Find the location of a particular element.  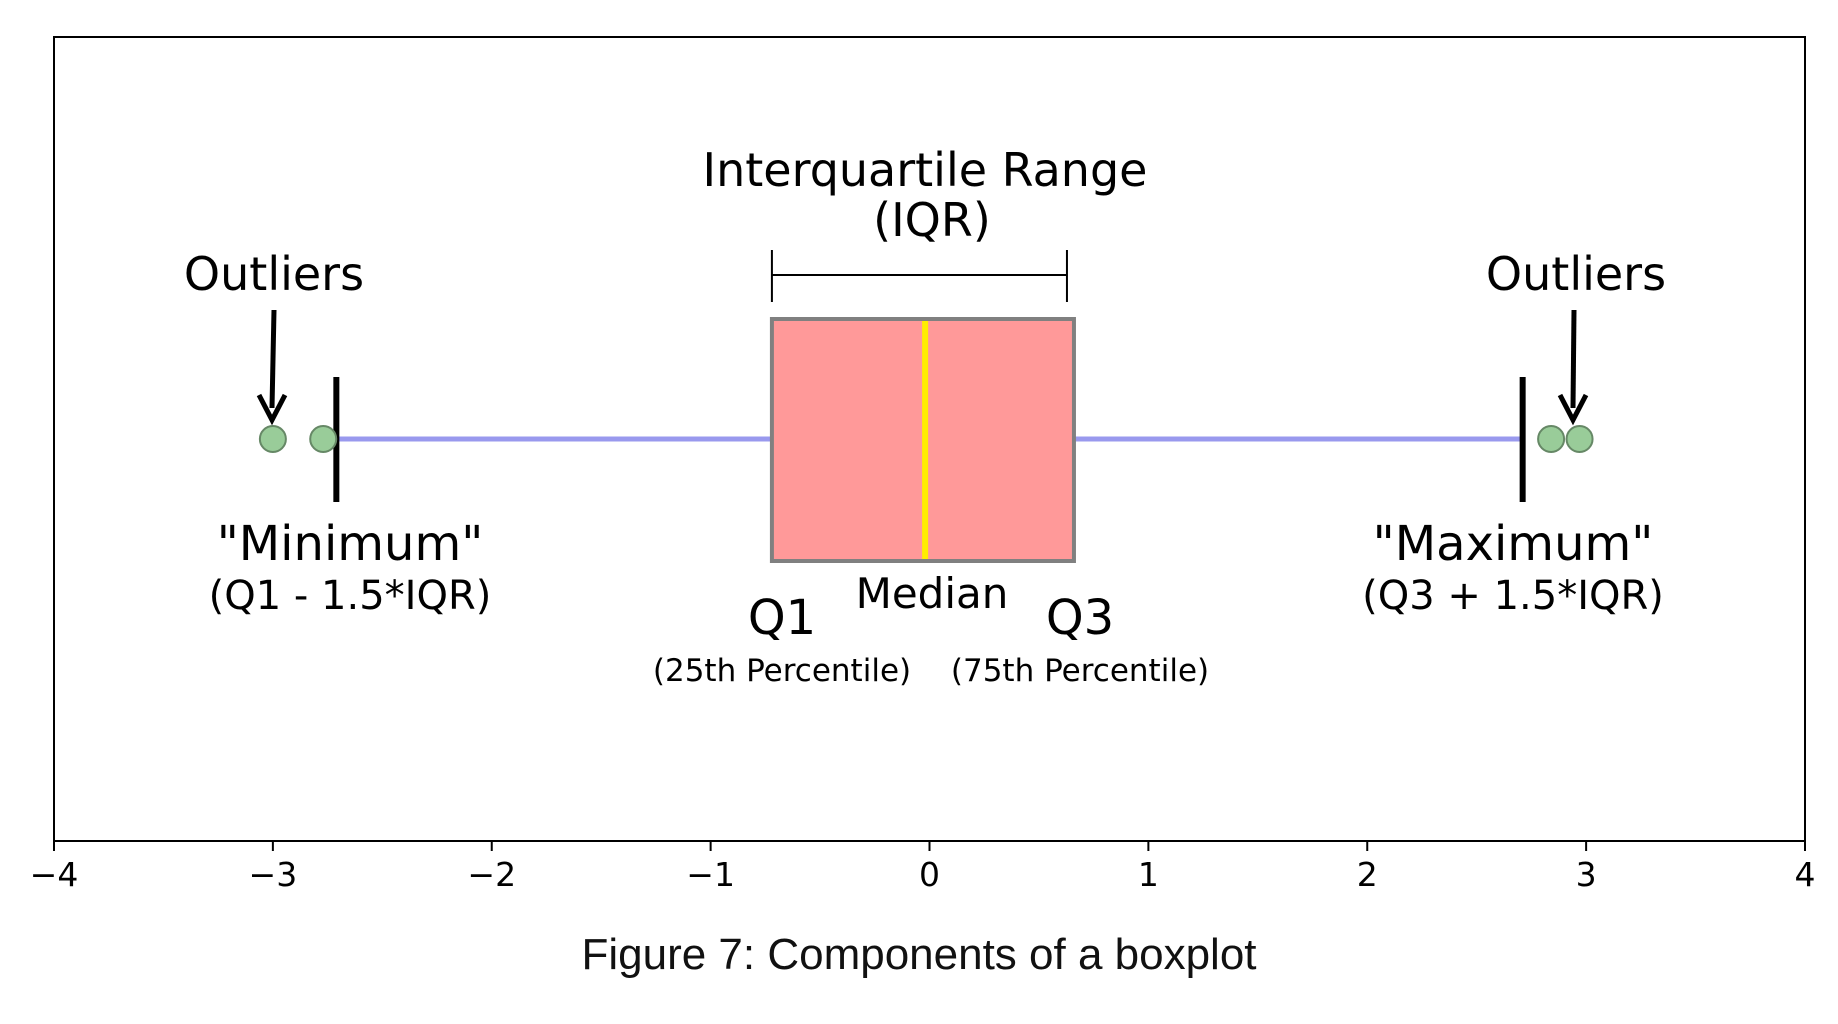

x-tick-label: 2 is located at coordinates (1367, 874).